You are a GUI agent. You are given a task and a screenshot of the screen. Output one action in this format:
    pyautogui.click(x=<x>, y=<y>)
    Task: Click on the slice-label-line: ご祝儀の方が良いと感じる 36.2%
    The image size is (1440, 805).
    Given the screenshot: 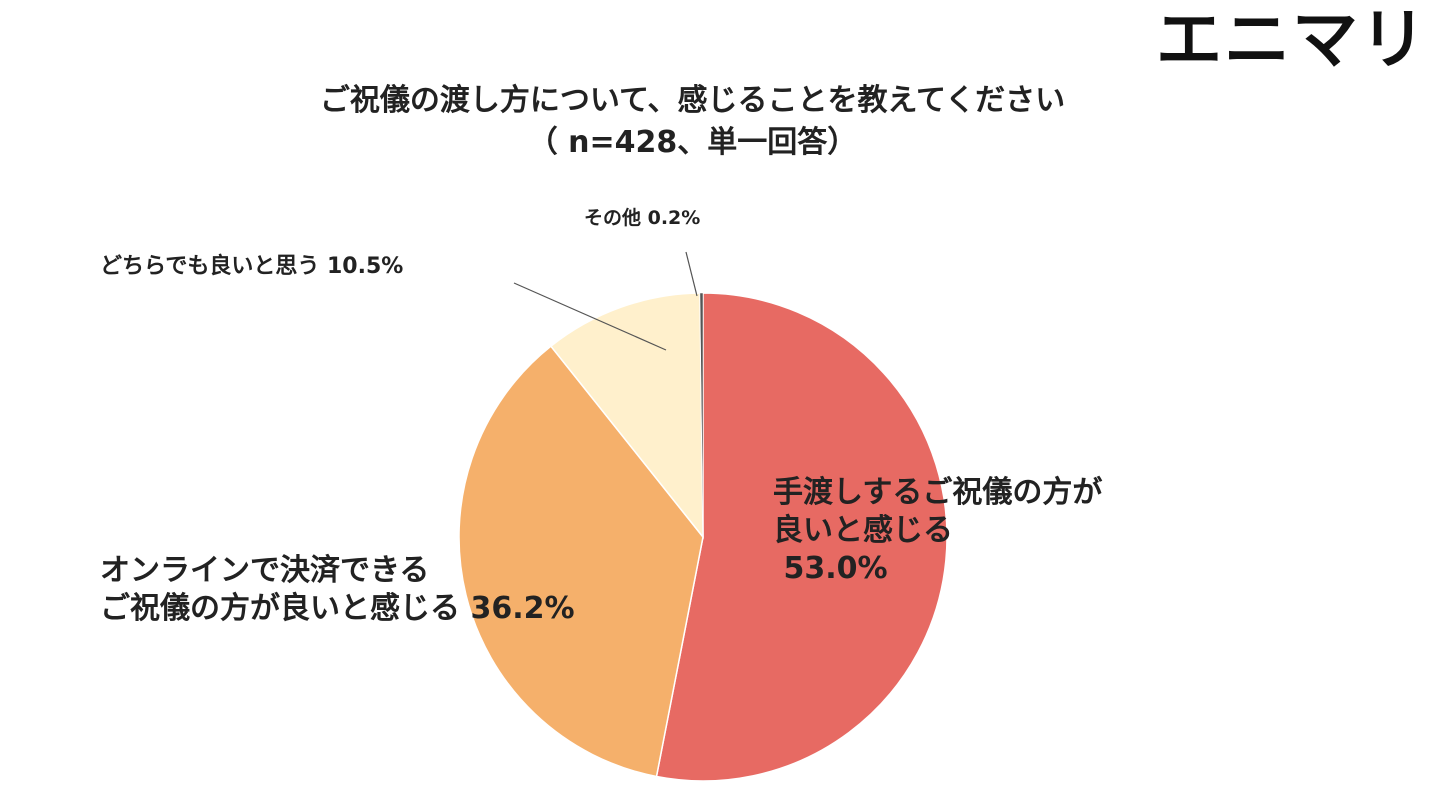 What is the action you would take?
    pyautogui.click(x=337, y=608)
    